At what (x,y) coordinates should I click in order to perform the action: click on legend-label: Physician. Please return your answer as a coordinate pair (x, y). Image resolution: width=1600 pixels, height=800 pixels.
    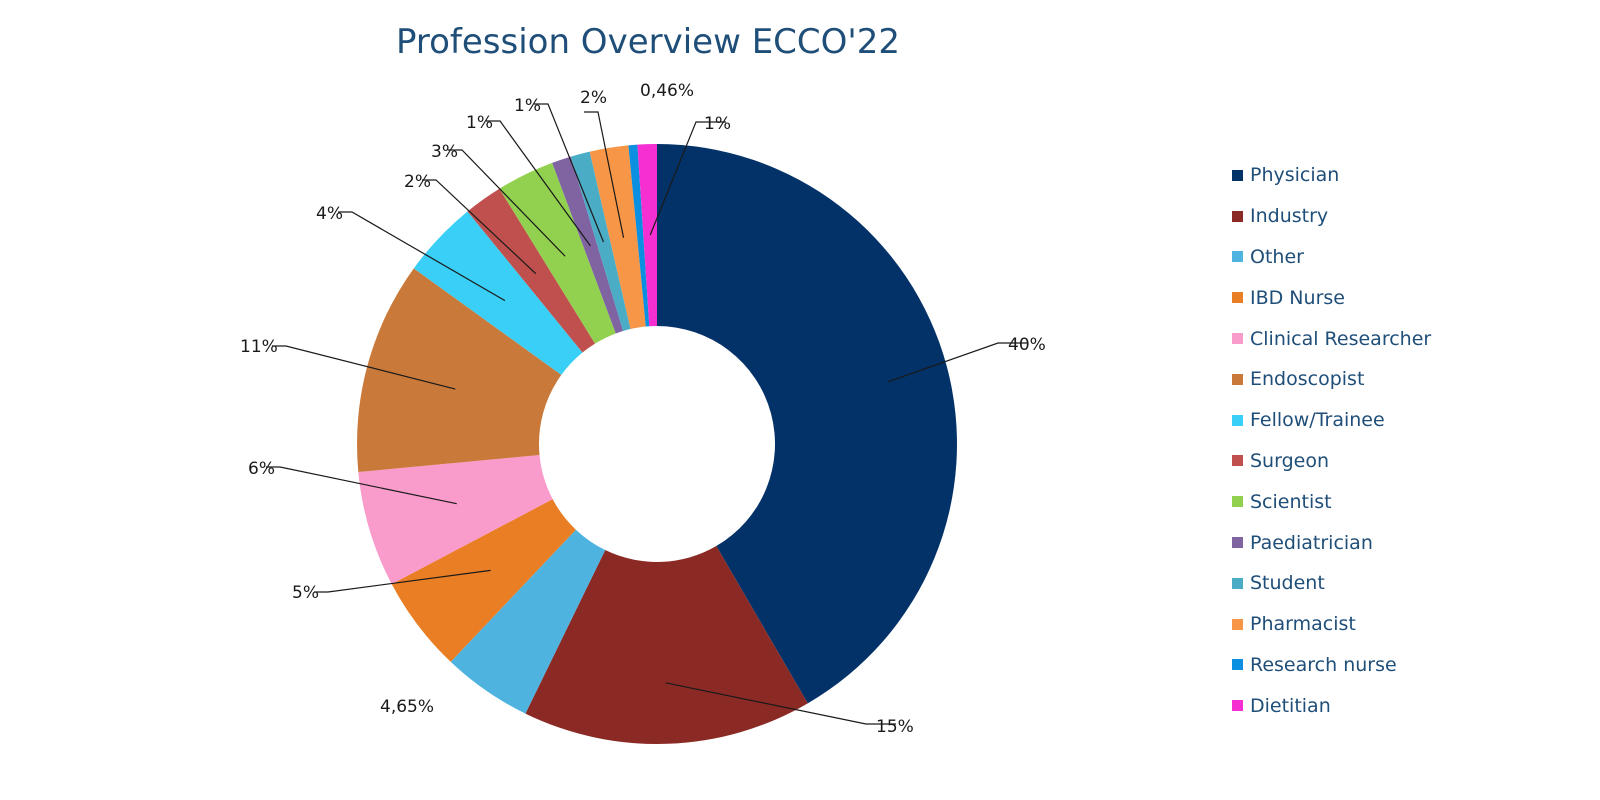
    Looking at the image, I should click on (1295, 175).